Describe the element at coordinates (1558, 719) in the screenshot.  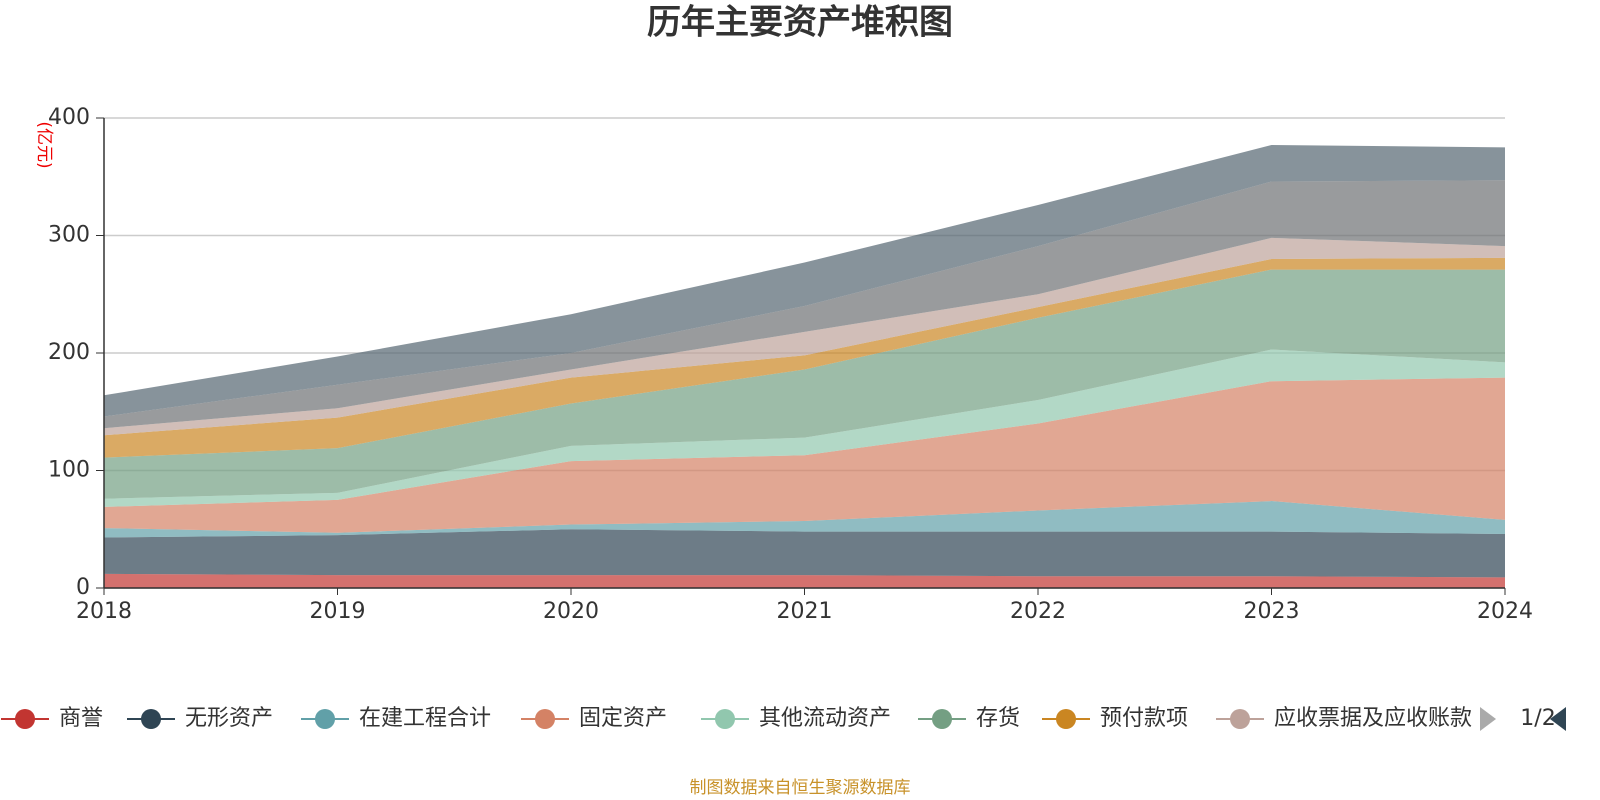
I see `legend-next` at that location.